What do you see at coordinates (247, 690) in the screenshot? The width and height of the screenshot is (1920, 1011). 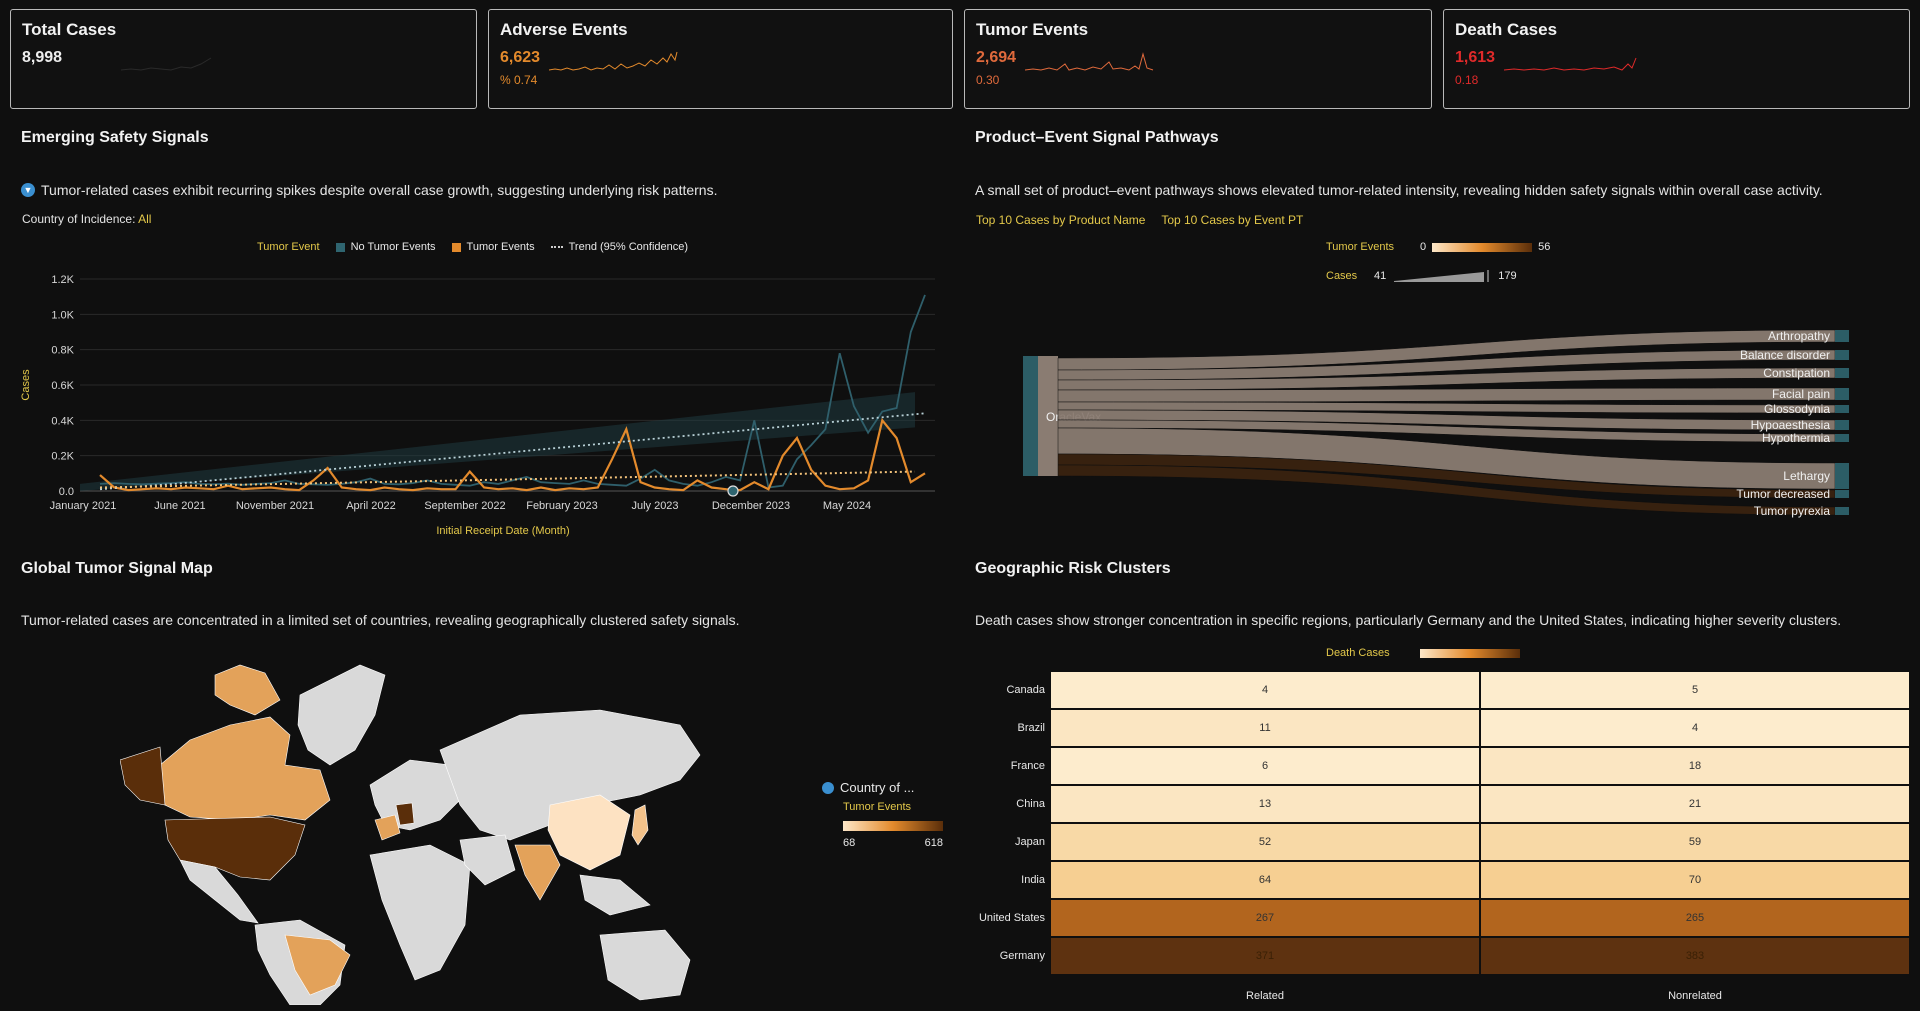 I see `map-canada-islands` at bounding box center [247, 690].